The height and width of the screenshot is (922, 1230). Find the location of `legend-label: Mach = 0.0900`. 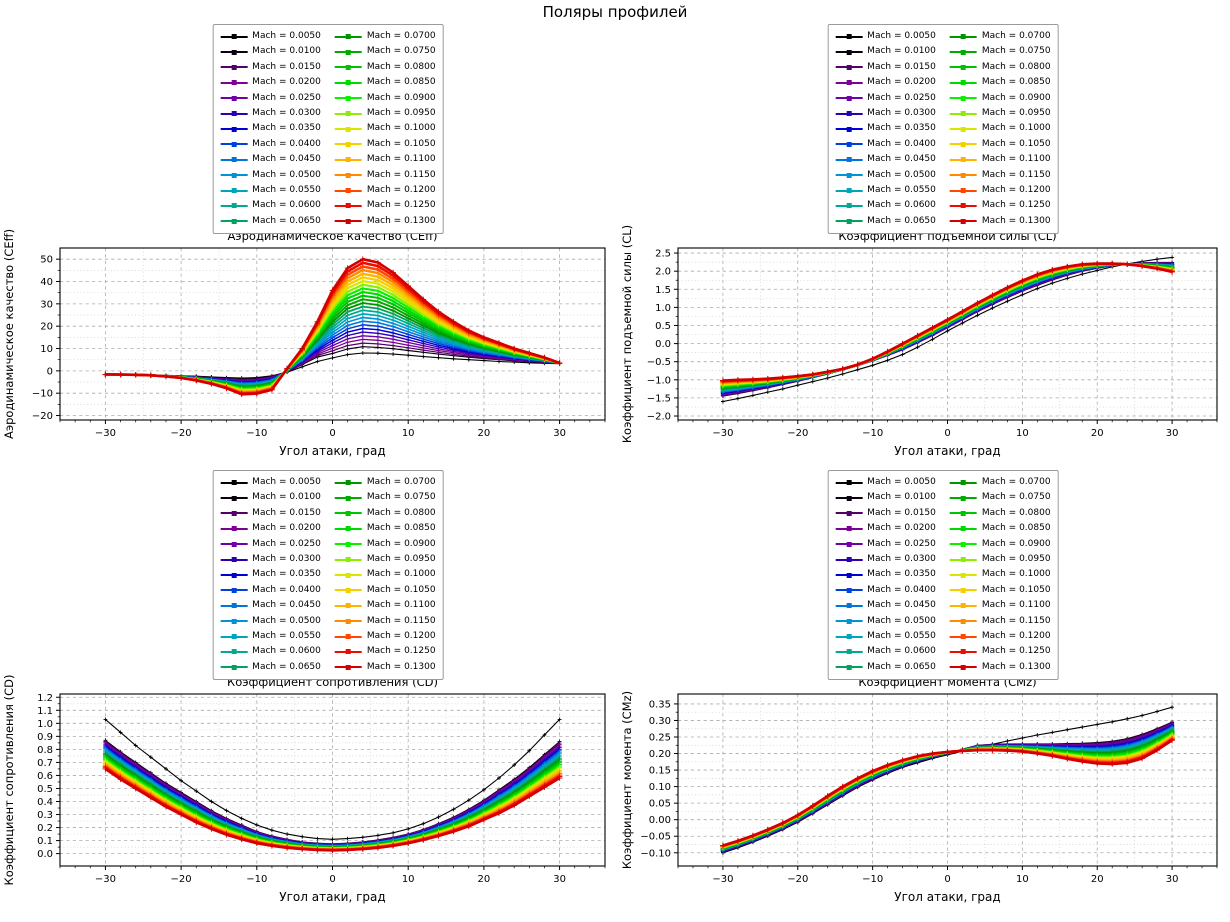

legend-label: Mach = 0.0900 is located at coordinates (1016, 543).